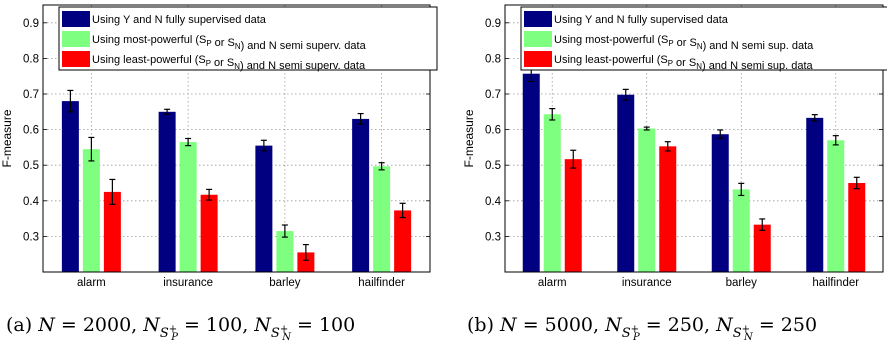 The height and width of the screenshot is (340, 887). What do you see at coordinates (180, 327) in the screenshot?
I see `caption-a: (a) N = 2000, NS+ P = 100, NS+ N = 100` at bounding box center [180, 327].